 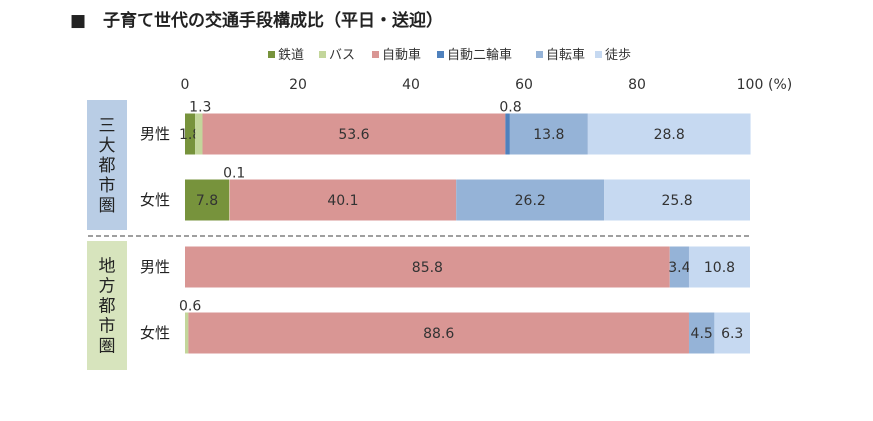 I want to click on data-label: 7.8, so click(x=207, y=201).